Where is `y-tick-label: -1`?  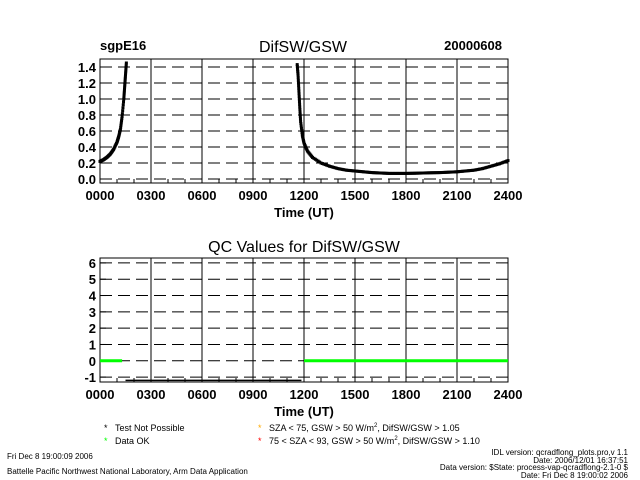
y-tick-label: -1 is located at coordinates (90, 377).